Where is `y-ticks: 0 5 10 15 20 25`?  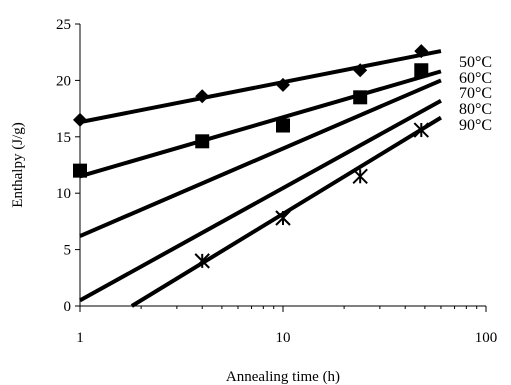
y-ticks: 0 5 10 15 20 25 is located at coordinates (68, 166).